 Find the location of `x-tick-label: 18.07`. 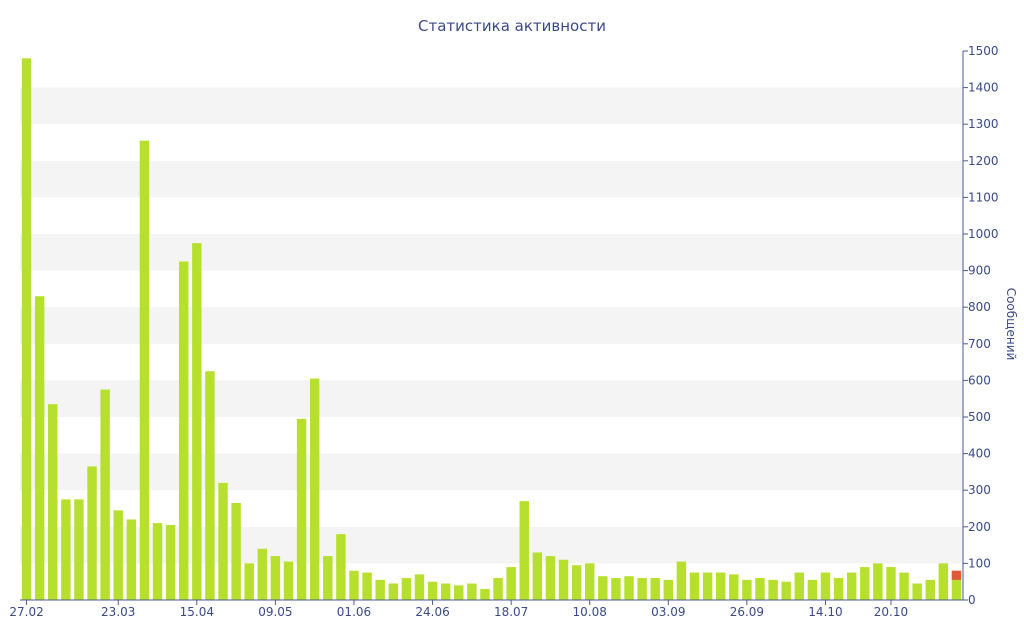

x-tick-label: 18.07 is located at coordinates (511, 612).